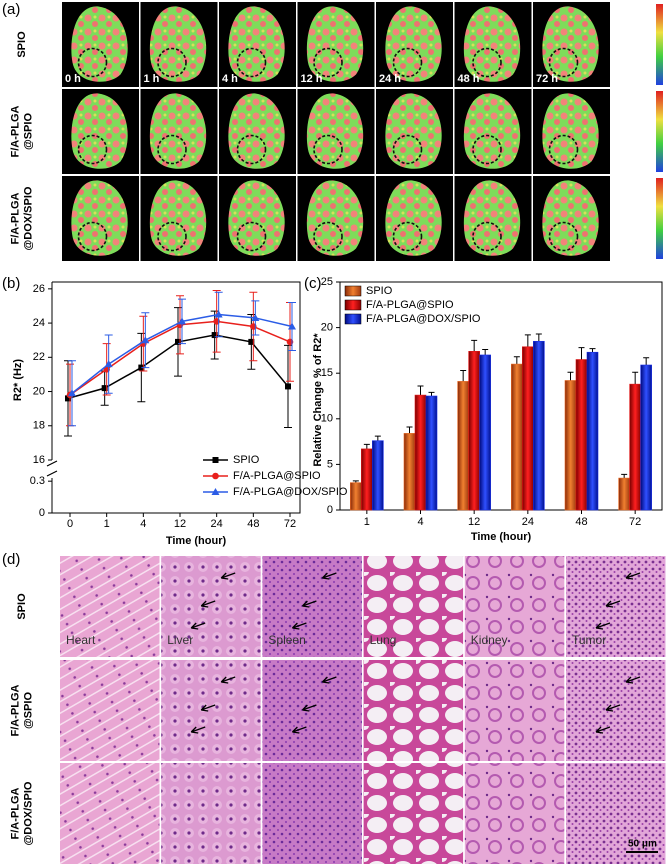 The width and height of the screenshot is (667, 864). Describe the element at coordinates (217, 524) in the screenshot. I see `x-tick-label: 24` at that location.